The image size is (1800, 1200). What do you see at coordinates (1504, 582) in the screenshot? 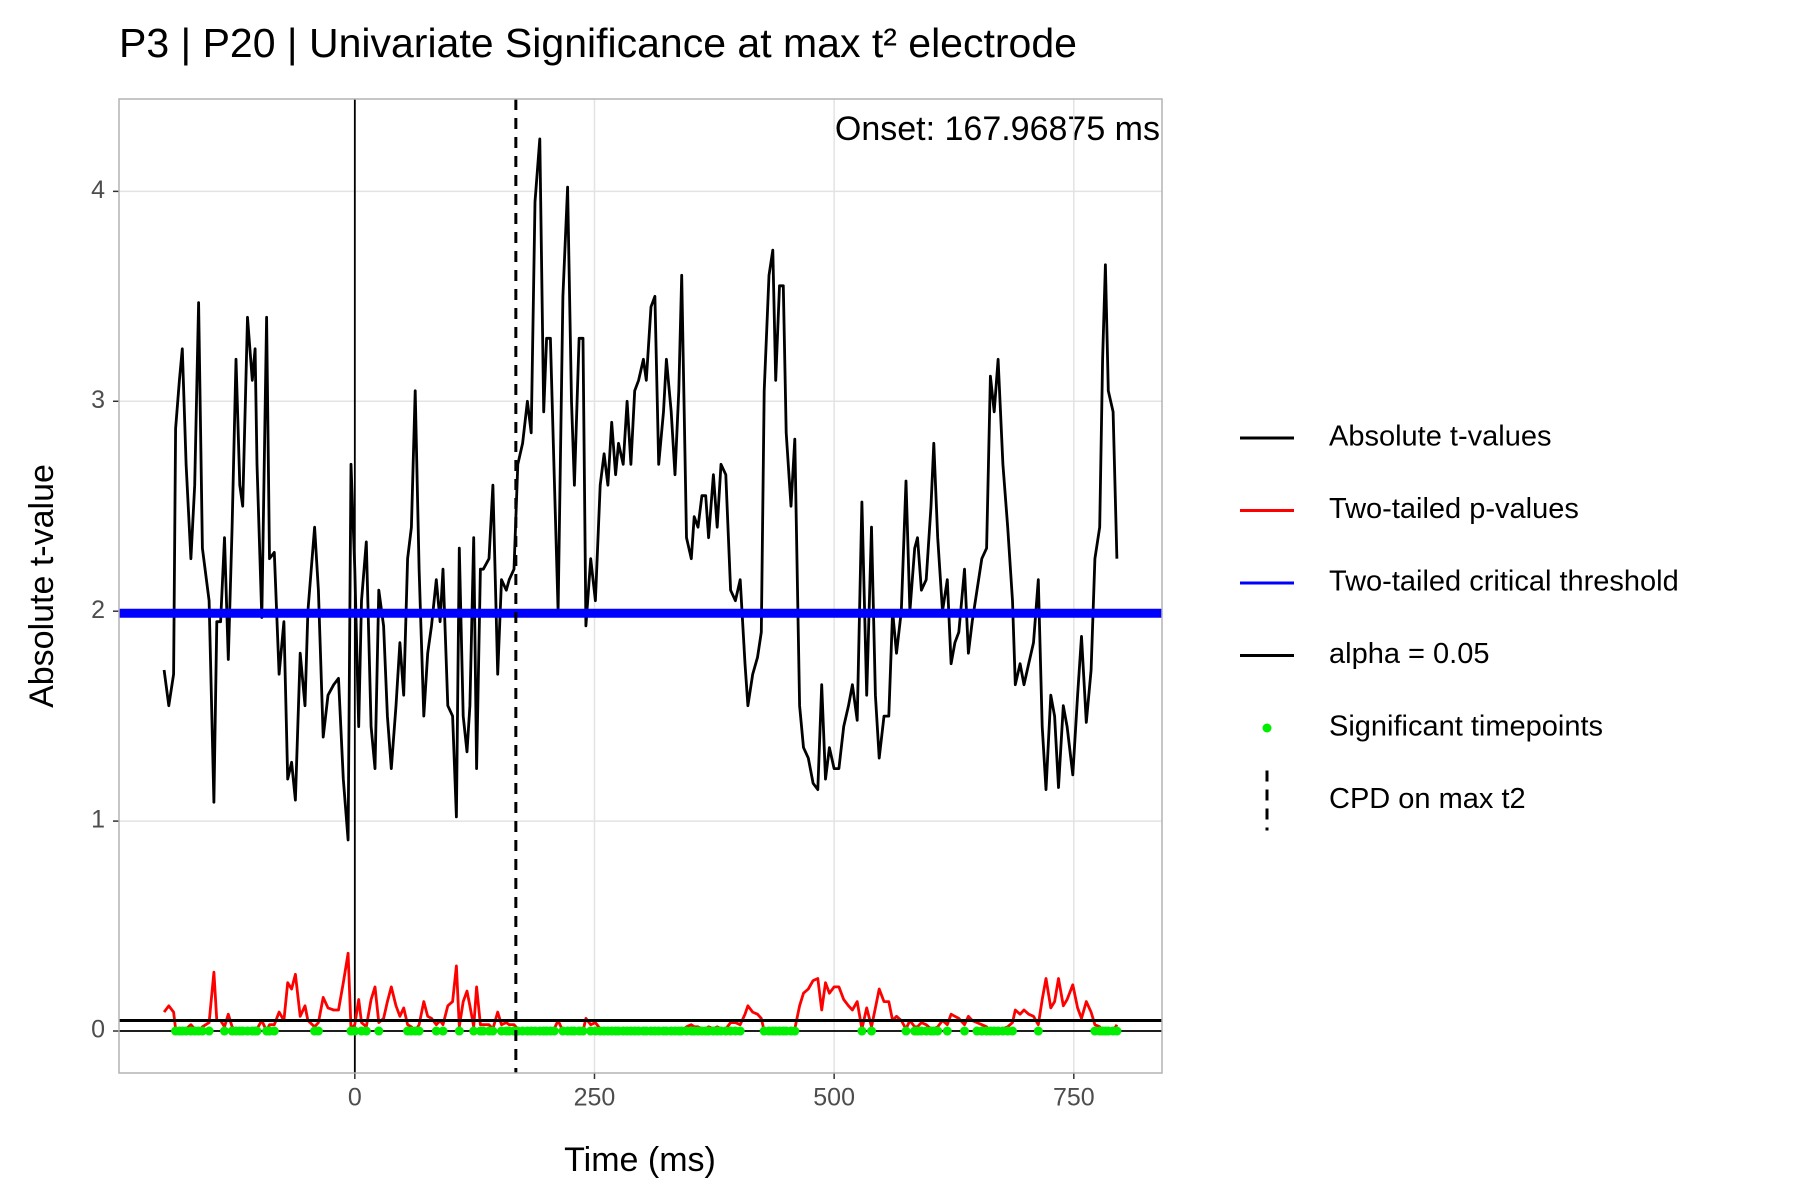
I see `legend-label: Two-tailed critical threshold` at bounding box center [1504, 582].